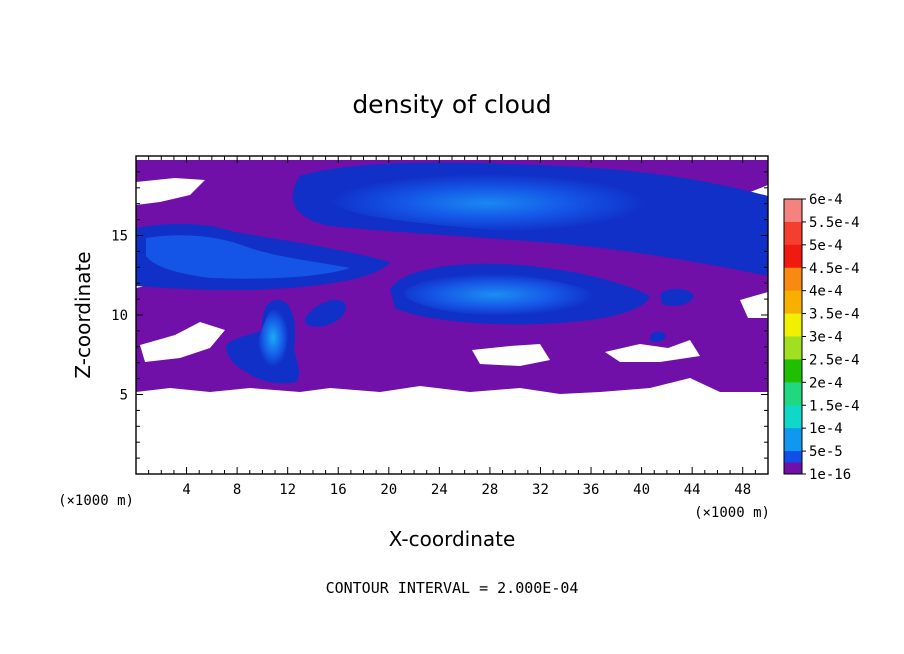  I want to click on colorbar-label: 3e-4, so click(826, 338).